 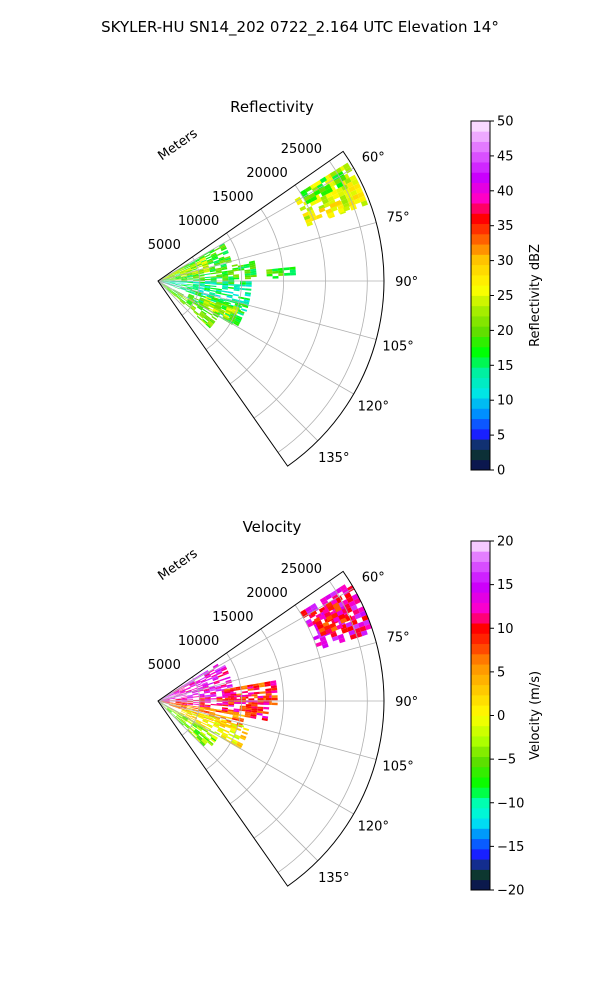 What do you see at coordinates (535, 295) in the screenshot?
I see `colorbar-label: Reflectivity dBZ` at bounding box center [535, 295].